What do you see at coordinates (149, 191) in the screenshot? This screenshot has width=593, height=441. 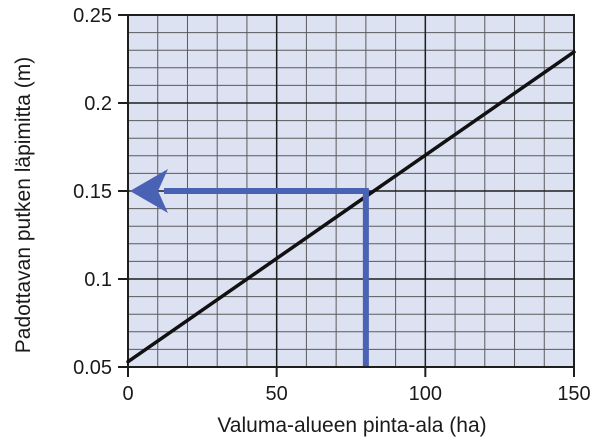 I see `arrow-head` at bounding box center [149, 191].